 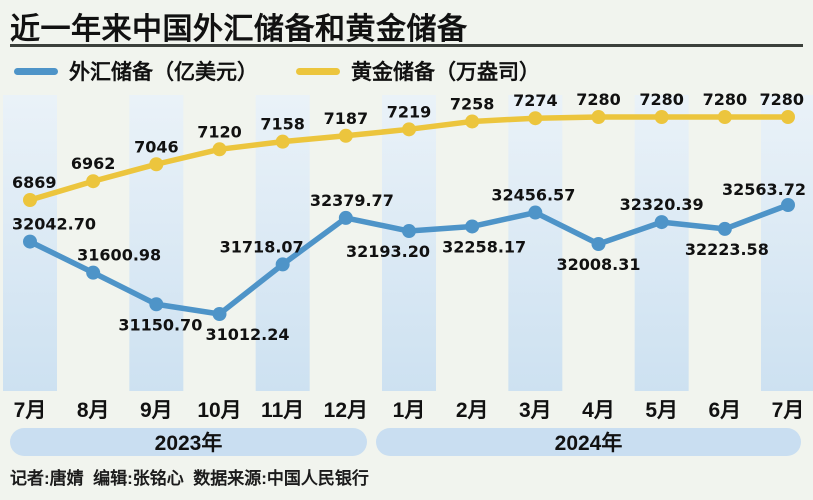 I want to click on year-band-2024-label: 2024年, so click(x=588, y=443).